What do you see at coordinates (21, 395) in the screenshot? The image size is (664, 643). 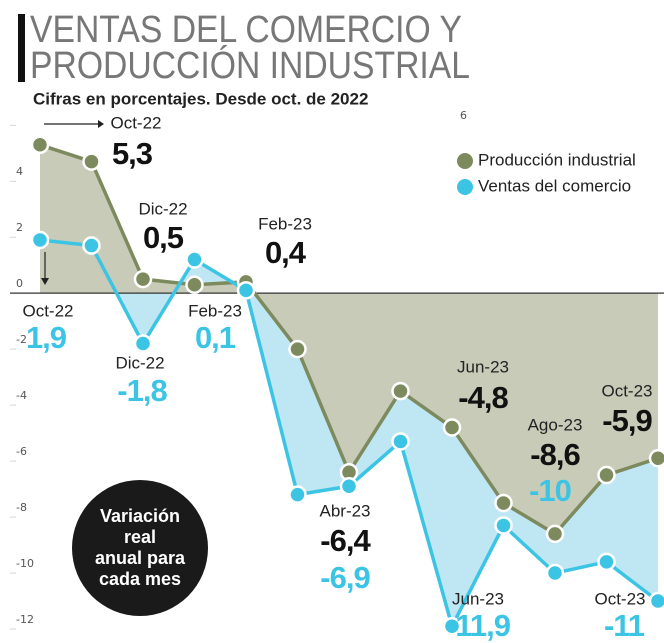 I see `y-tick-label: -4` at bounding box center [21, 395].